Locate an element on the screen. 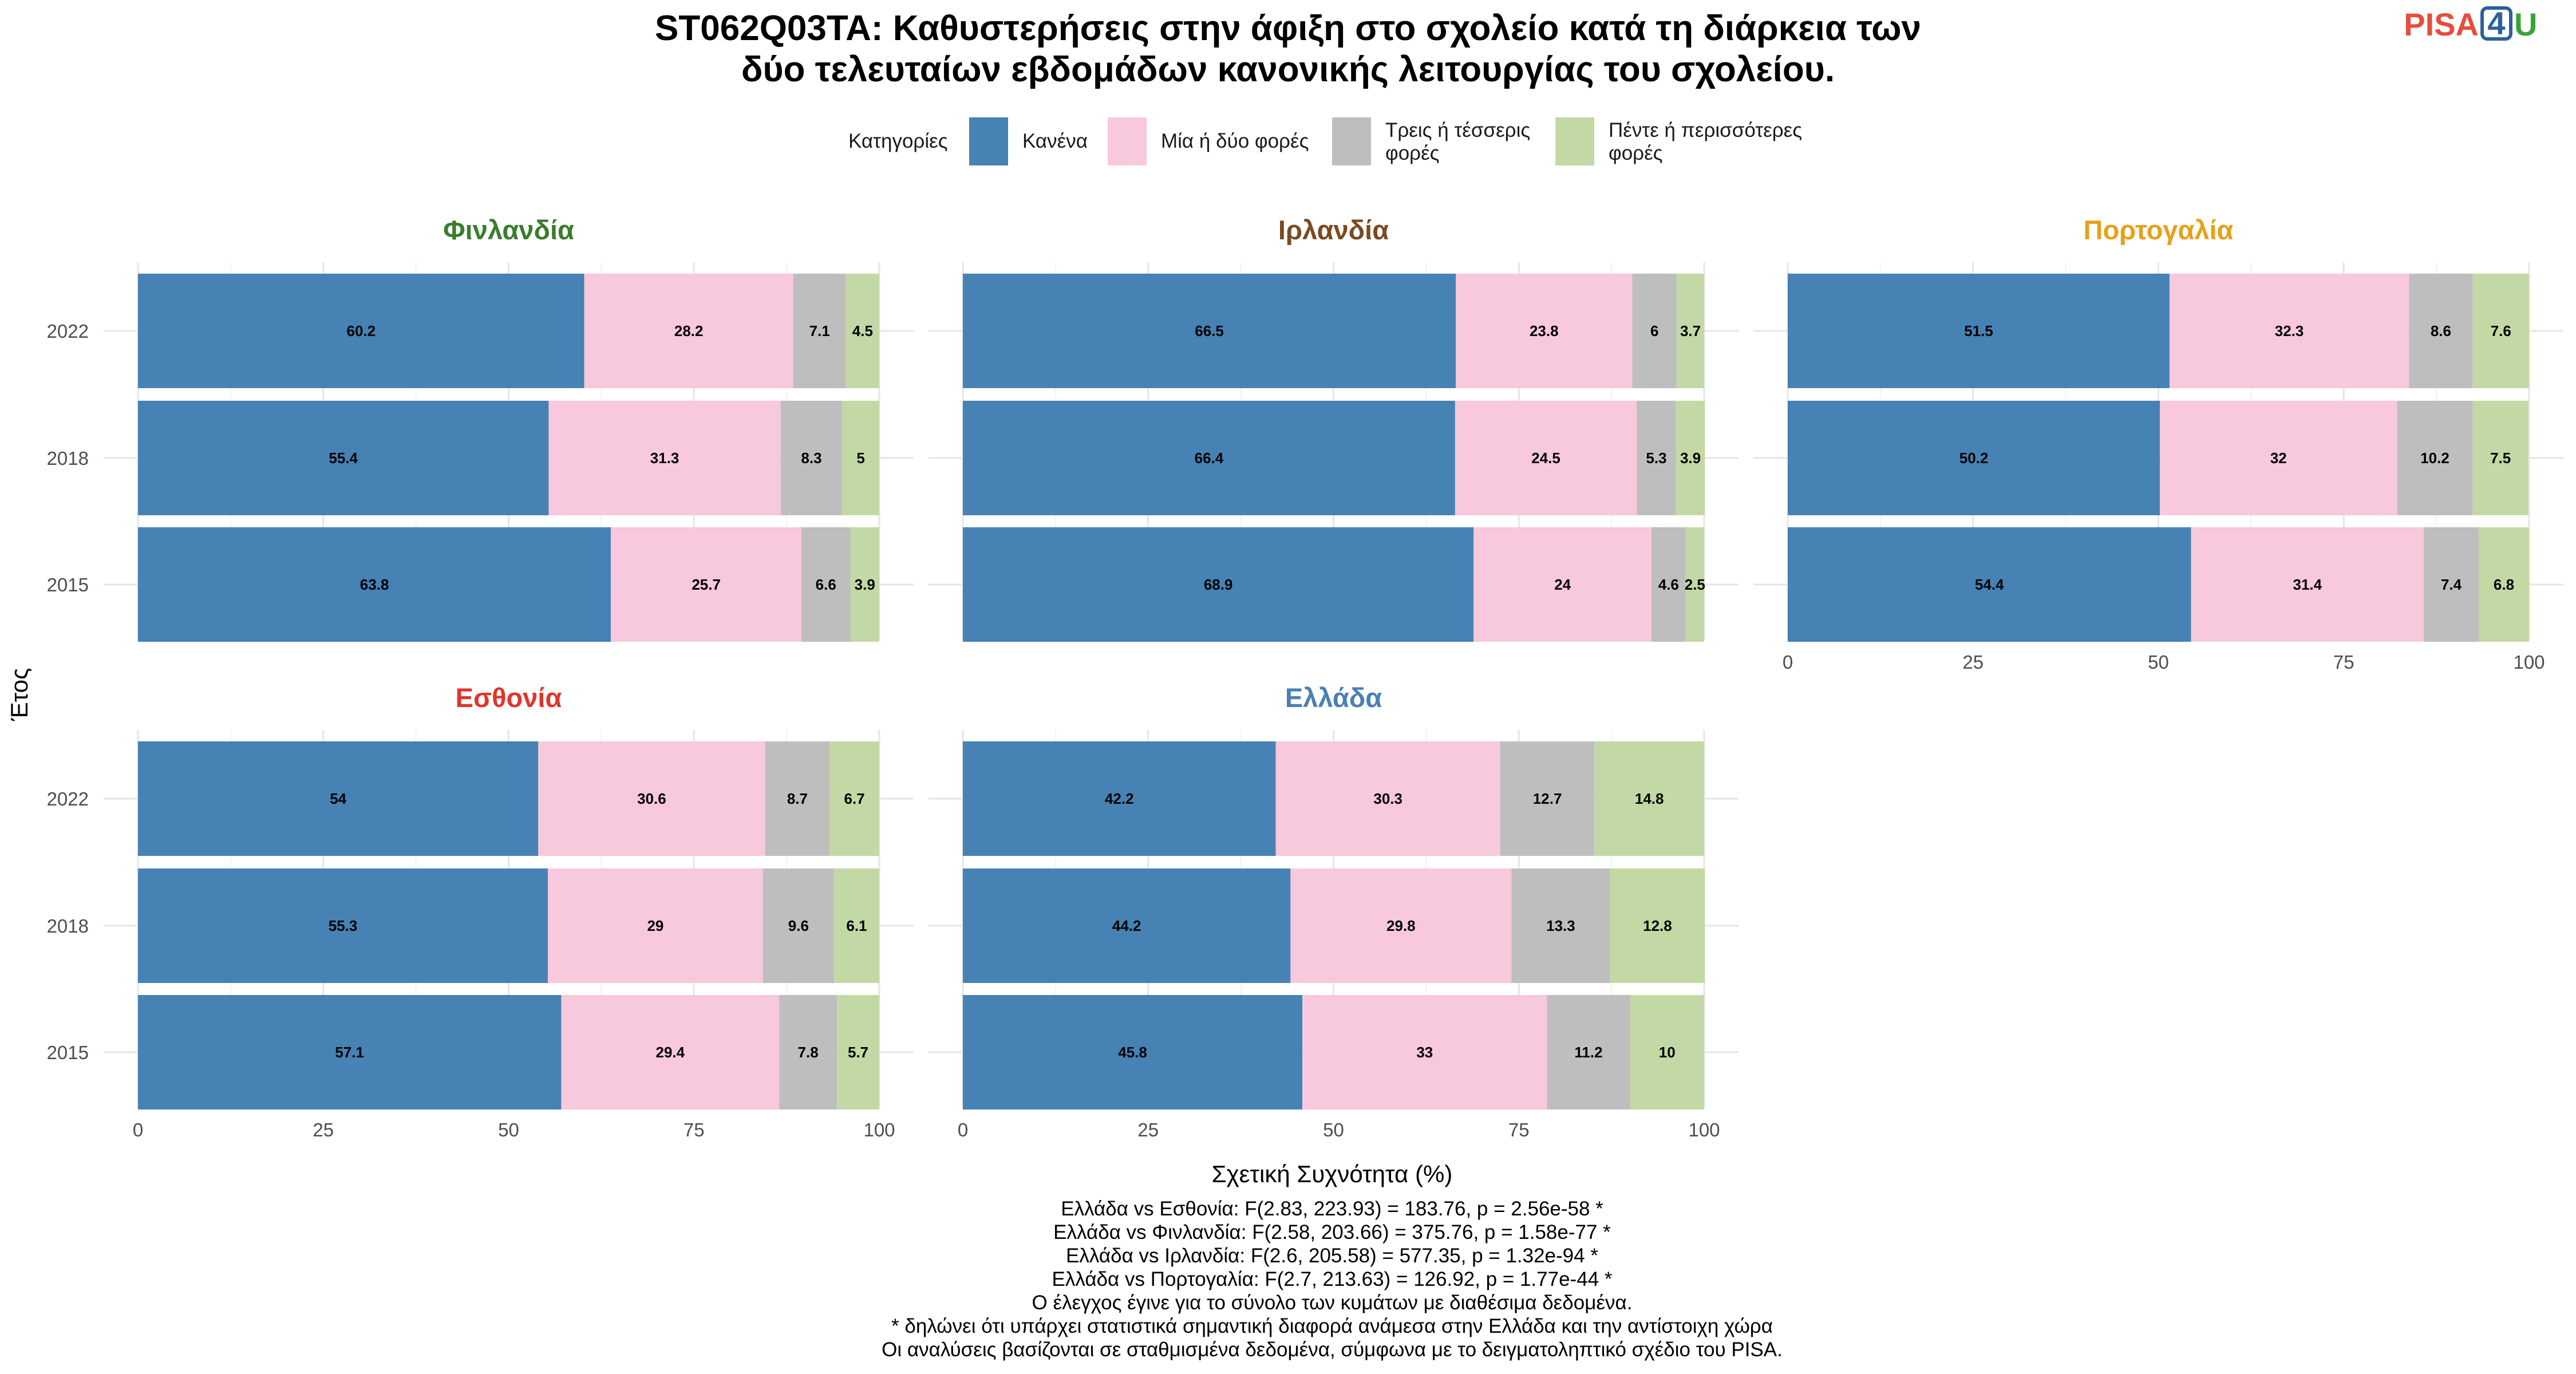 This screenshot has width=2576, height=1374. panel-3-label-2015-one-two: 31.4 is located at coordinates (2307, 585).